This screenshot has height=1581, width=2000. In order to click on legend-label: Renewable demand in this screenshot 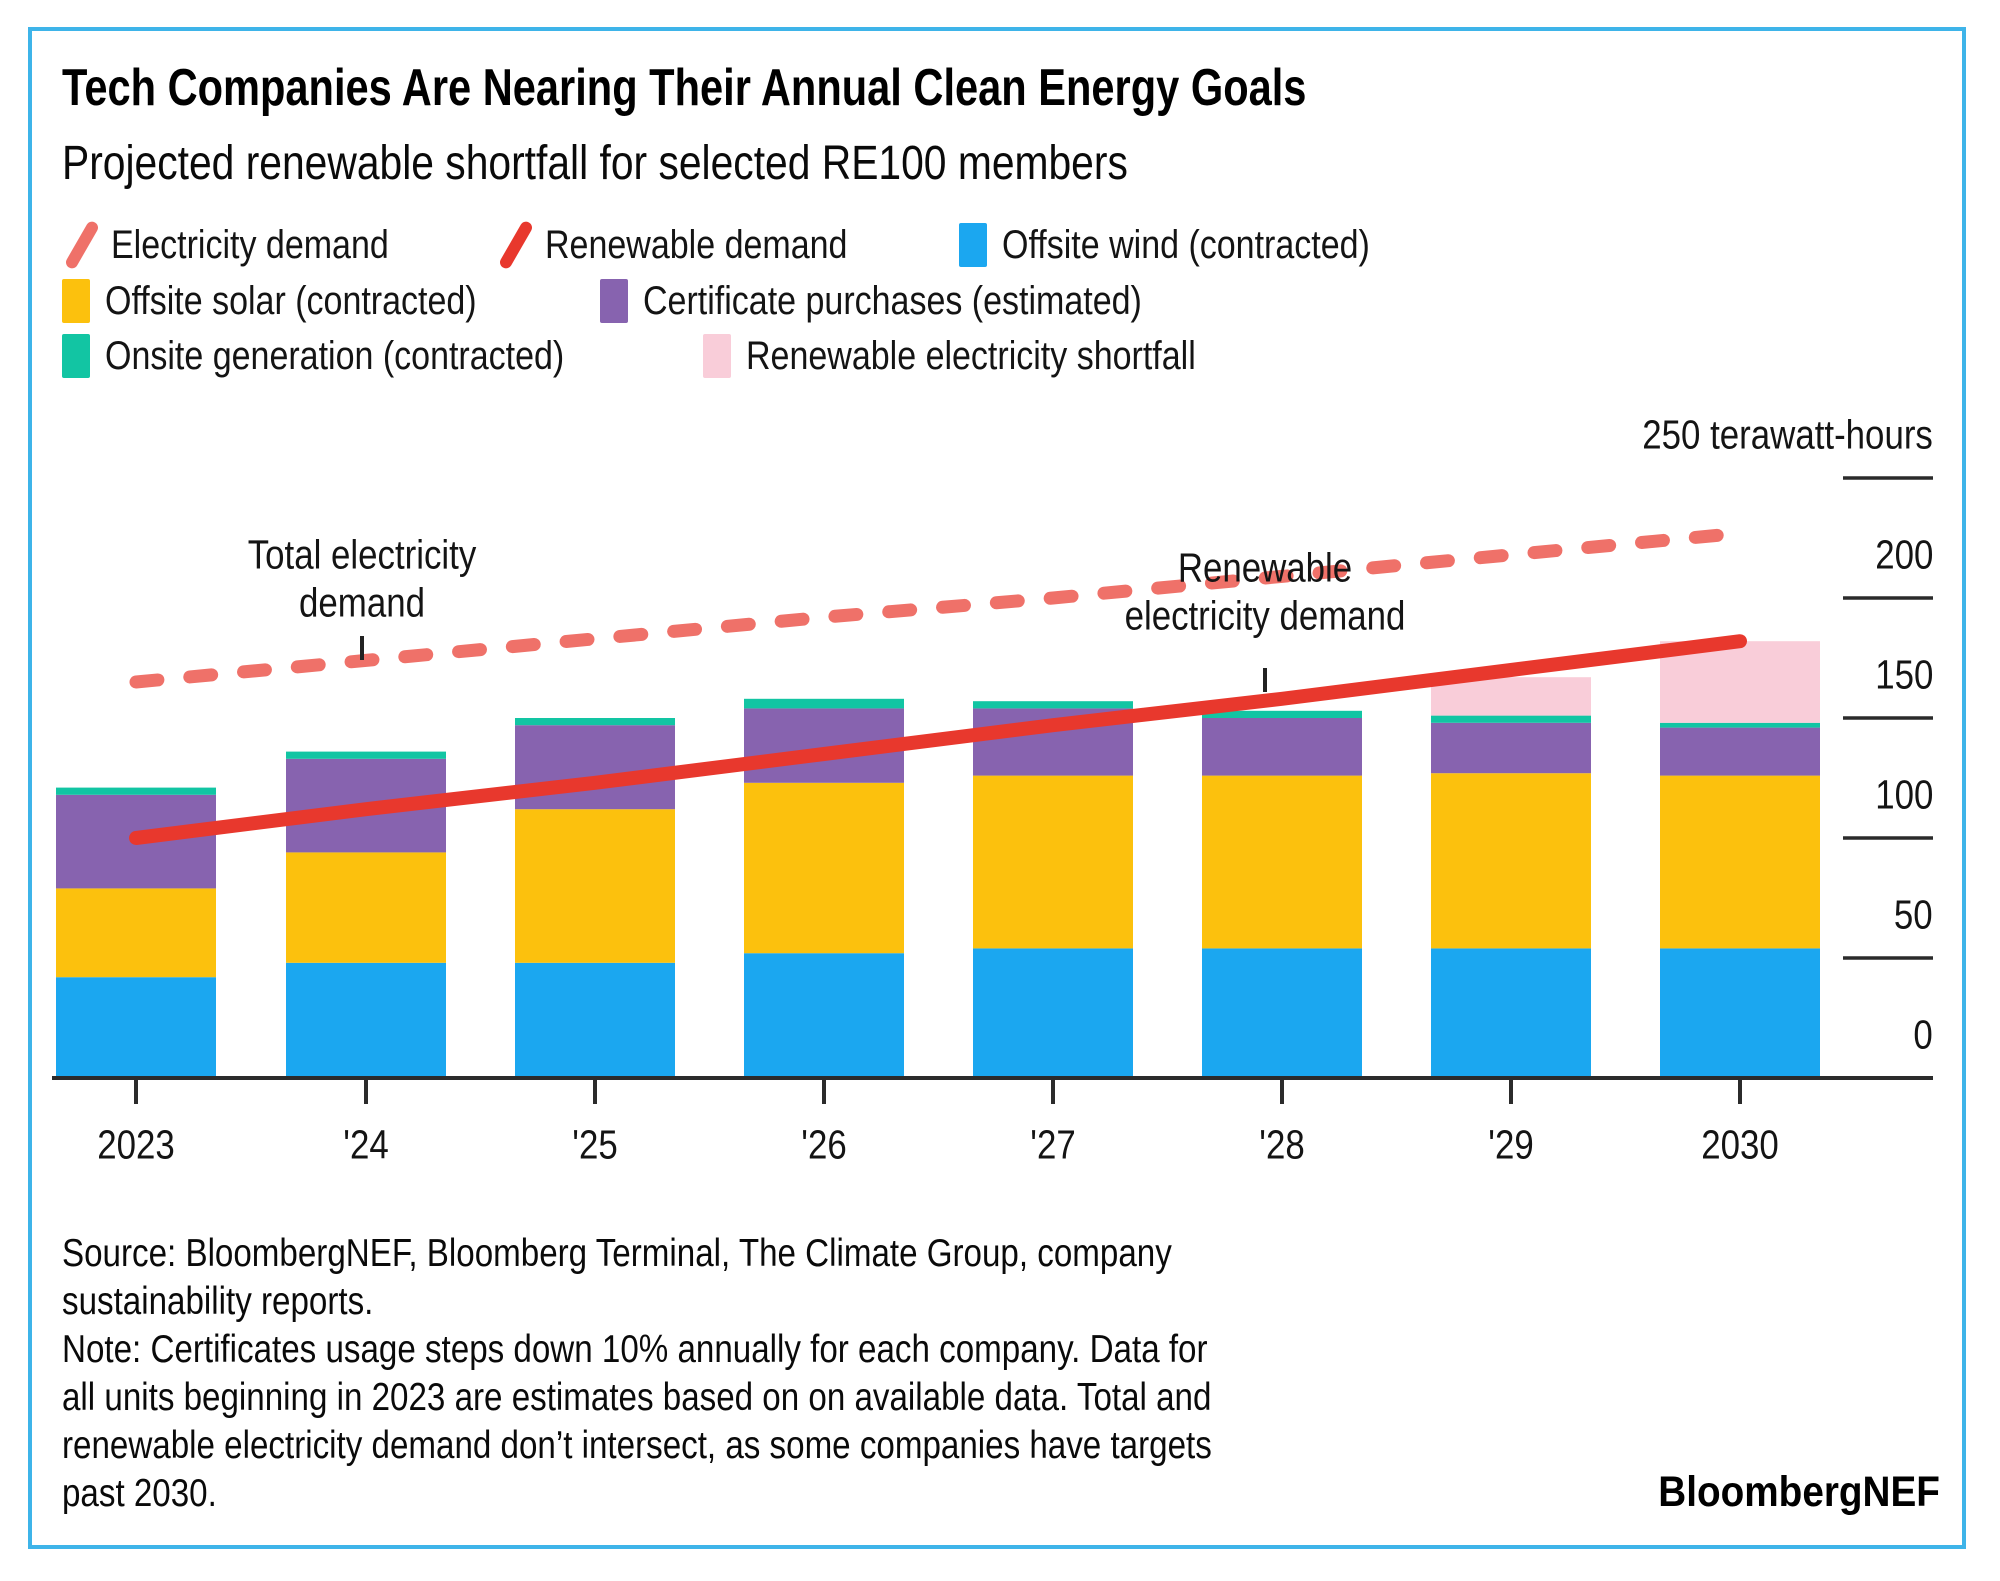, I will do `click(696, 244)`.